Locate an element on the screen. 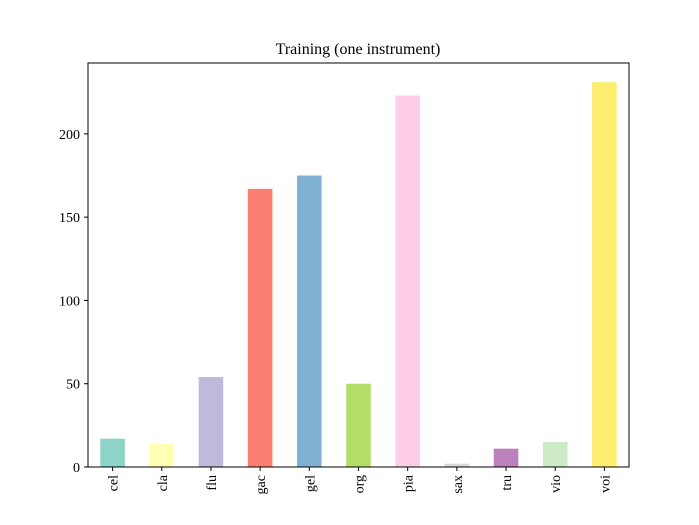  x-tick-label: flu is located at coordinates (212, 483).